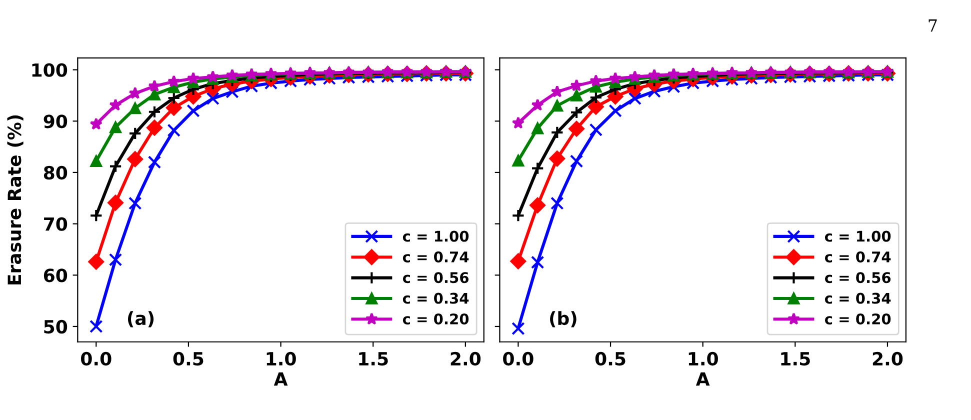 The image size is (971, 420). What do you see at coordinates (15, 199) in the screenshot?
I see `y-axis-title: Erasure Rate (%)` at bounding box center [15, 199].